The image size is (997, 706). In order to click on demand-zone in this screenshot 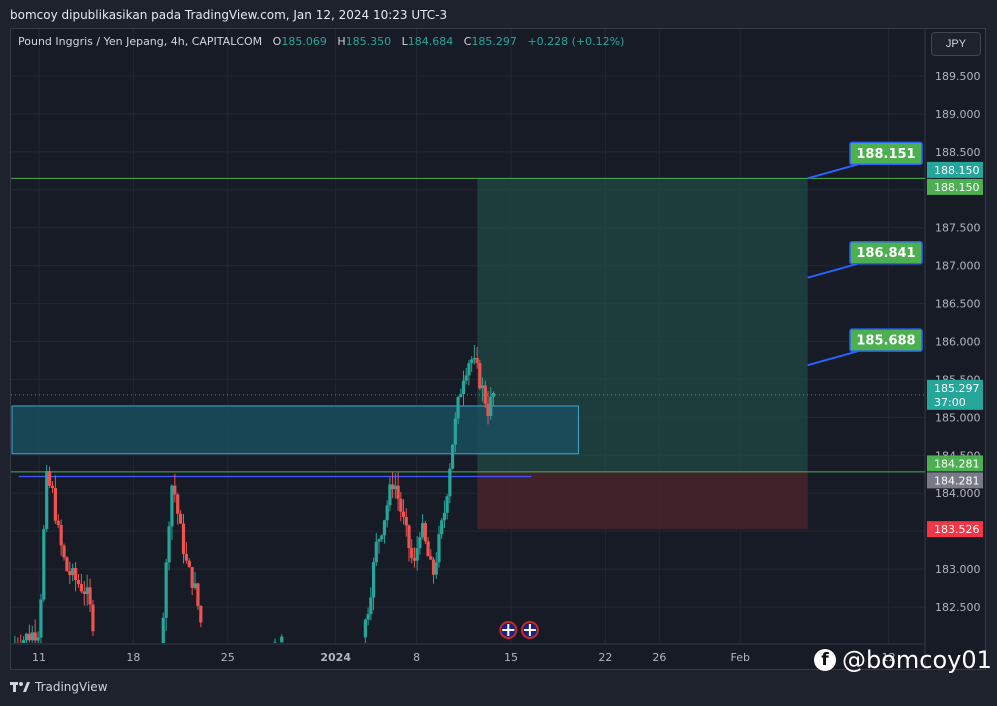, I will do `click(295, 430)`.